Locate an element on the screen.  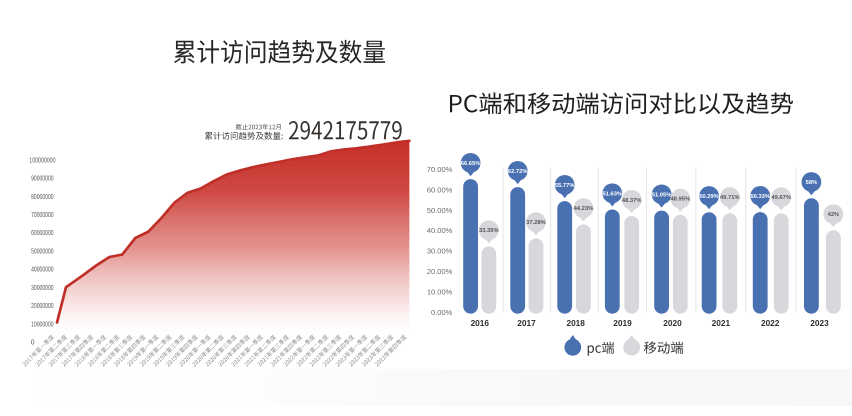
svg-text: 2019 is located at coordinates (622, 323).